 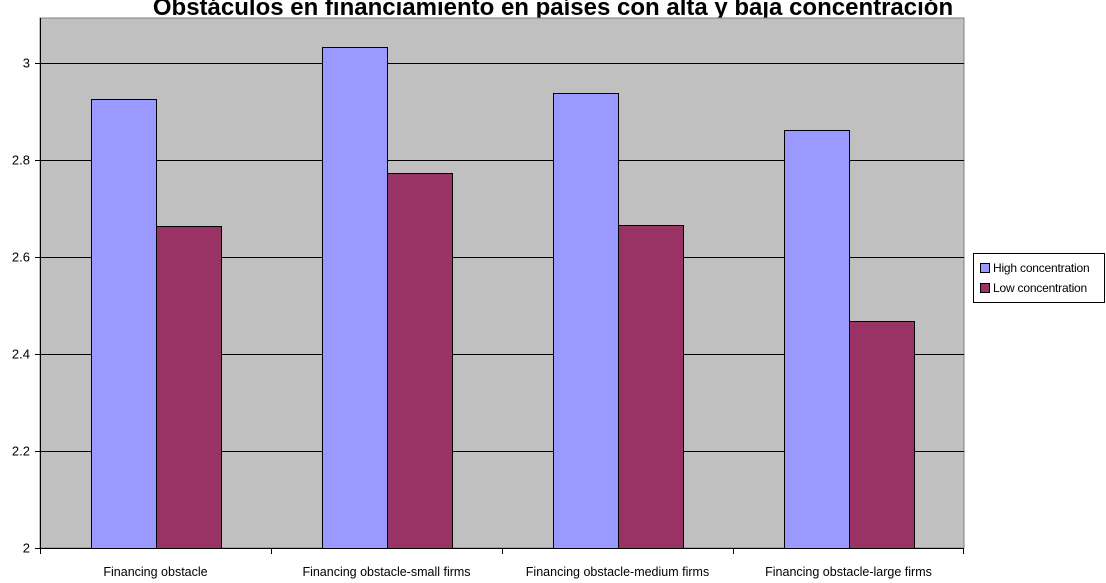 What do you see at coordinates (985, 288) in the screenshot?
I see `legend-swatch-low-concentration` at bounding box center [985, 288].